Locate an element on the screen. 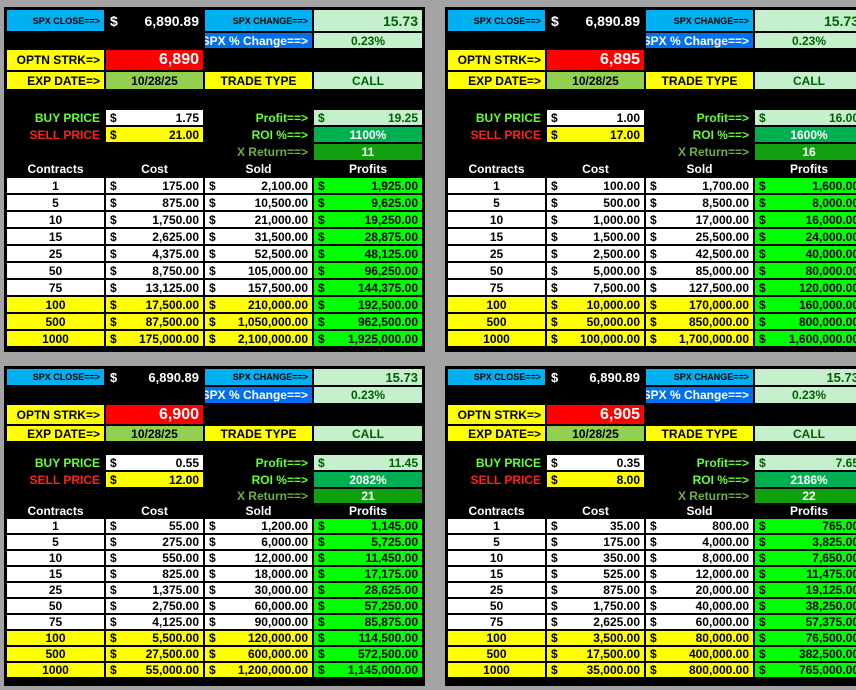 The width and height of the screenshot is (856, 690). profit-cell: $382,500.00 is located at coordinates (805, 654).